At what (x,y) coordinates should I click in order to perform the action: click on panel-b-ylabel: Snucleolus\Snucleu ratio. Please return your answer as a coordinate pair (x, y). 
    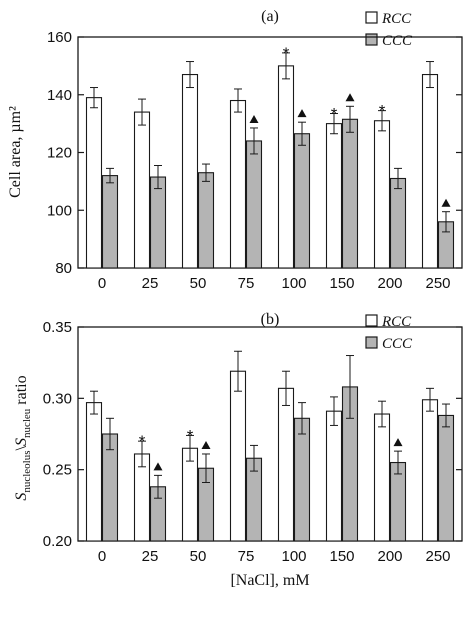
    Looking at the image, I should click on (23, 437).